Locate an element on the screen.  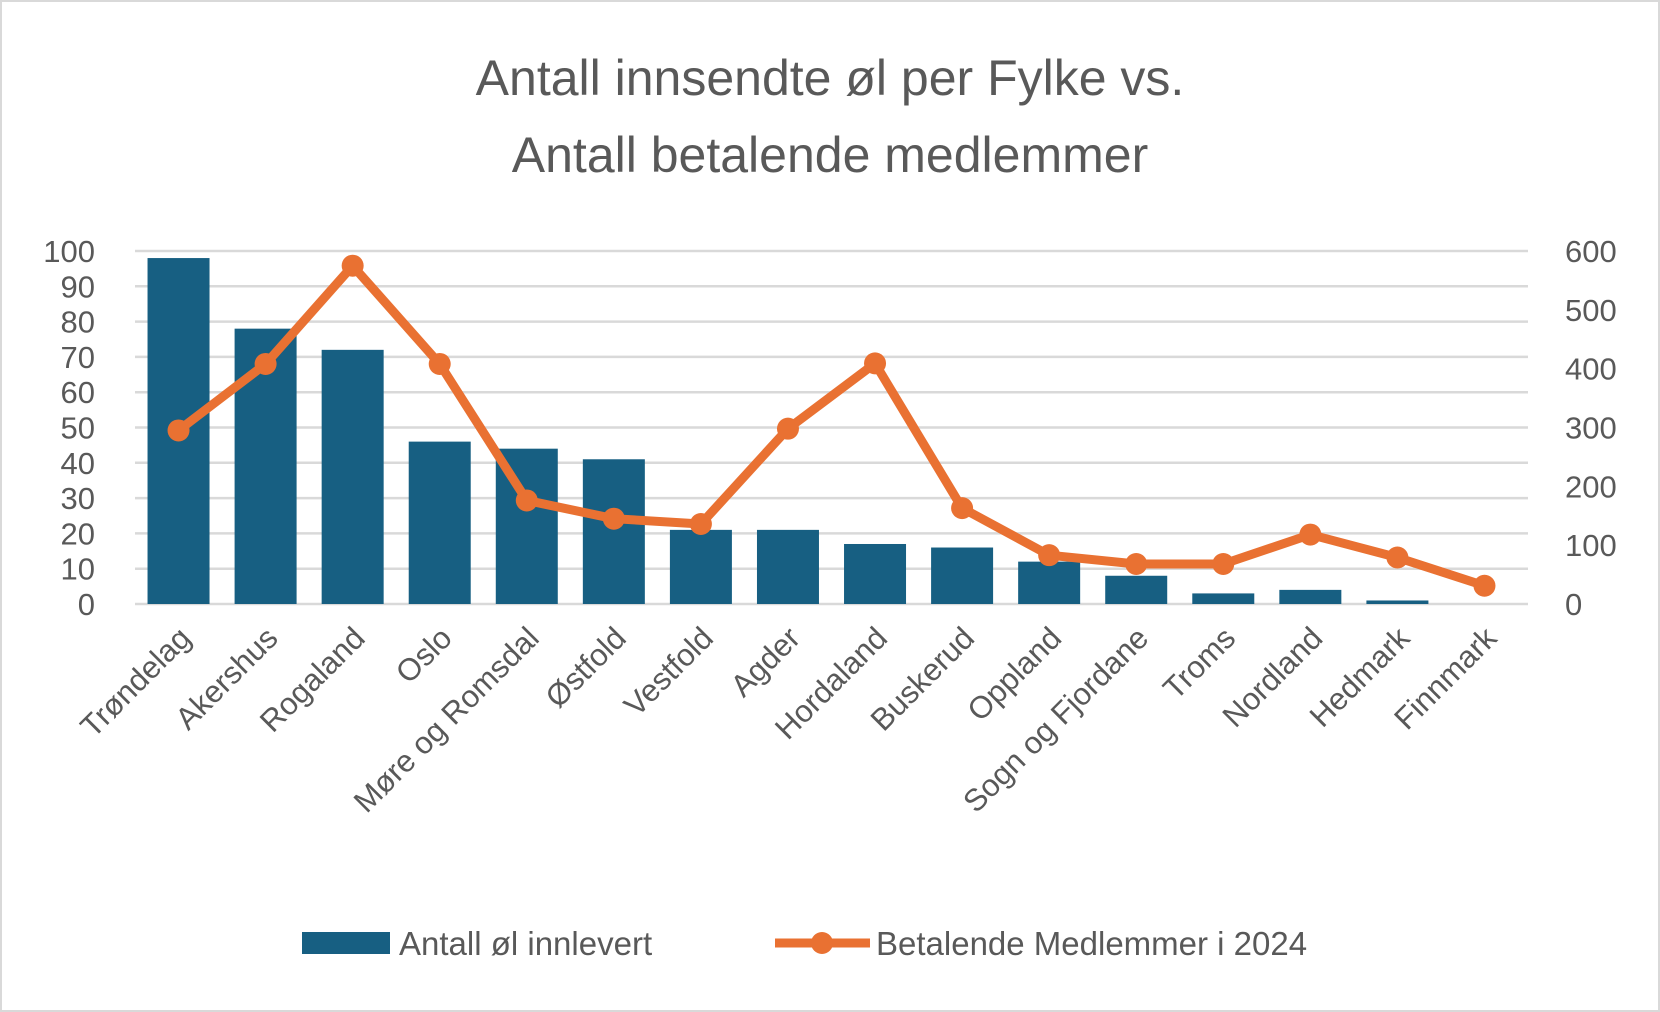
right-axis-tick-label: 200 is located at coordinates (1591, 486).